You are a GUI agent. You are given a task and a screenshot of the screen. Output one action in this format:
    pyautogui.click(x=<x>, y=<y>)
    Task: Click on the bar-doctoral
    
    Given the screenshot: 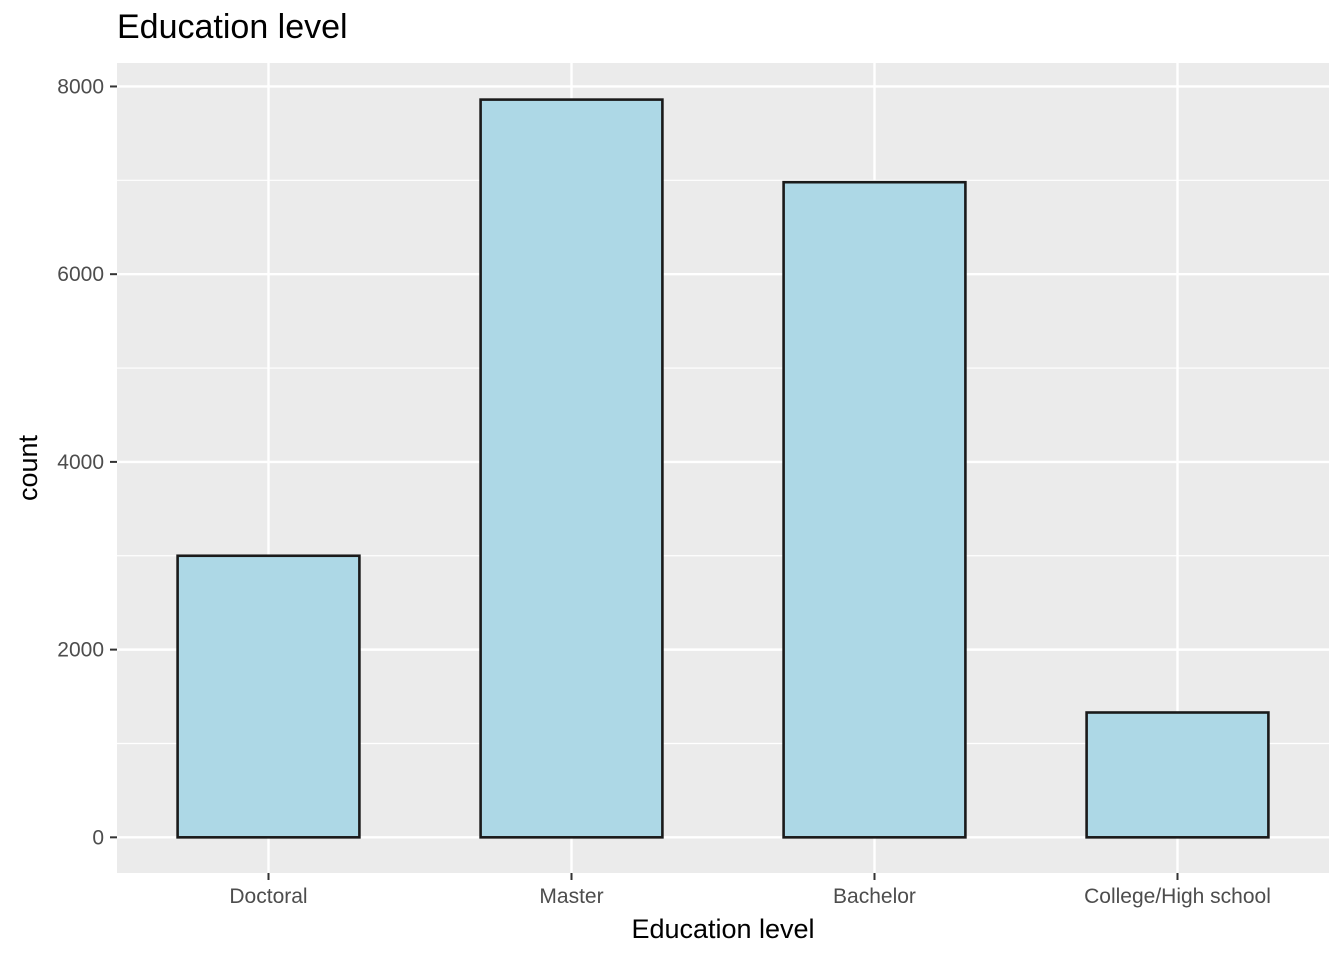 What is the action you would take?
    pyautogui.click(x=268, y=696)
    